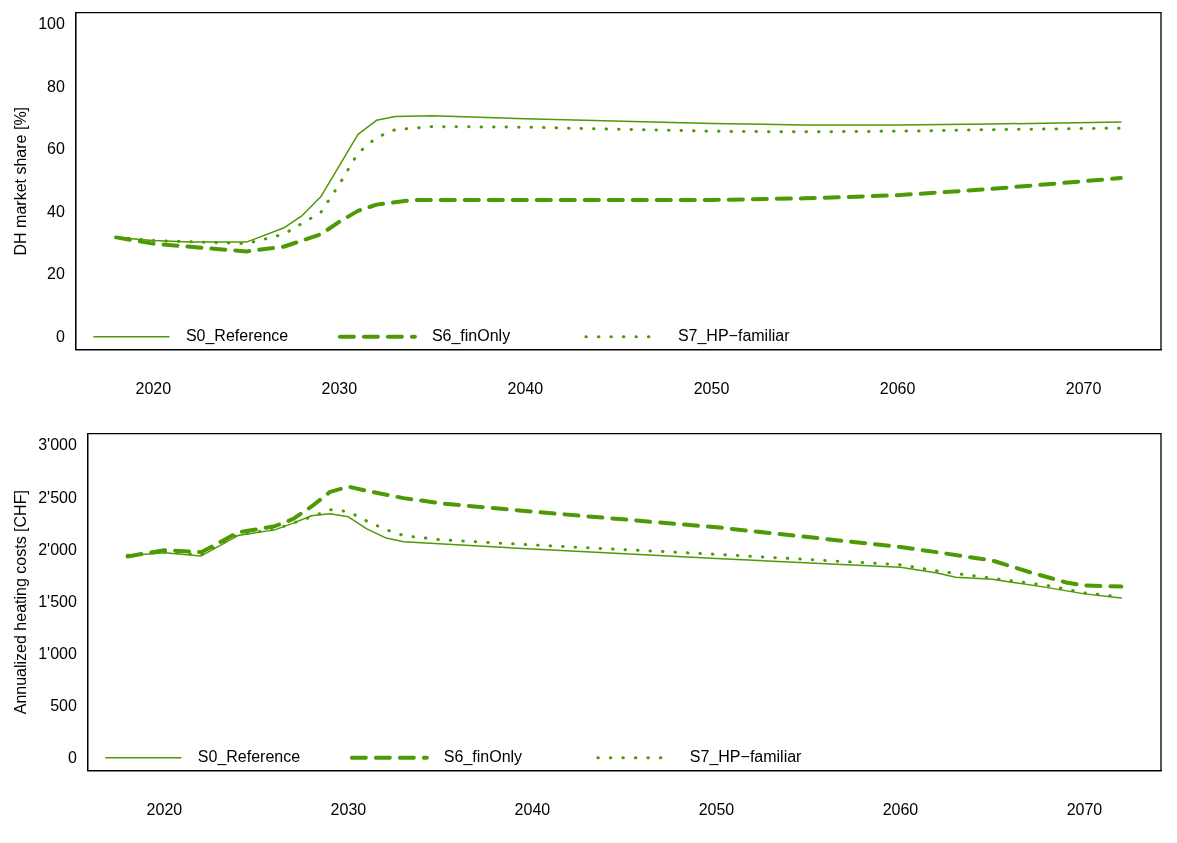  What do you see at coordinates (57, 549) in the screenshot?
I see `y-tick-label: 2'000` at bounding box center [57, 549].